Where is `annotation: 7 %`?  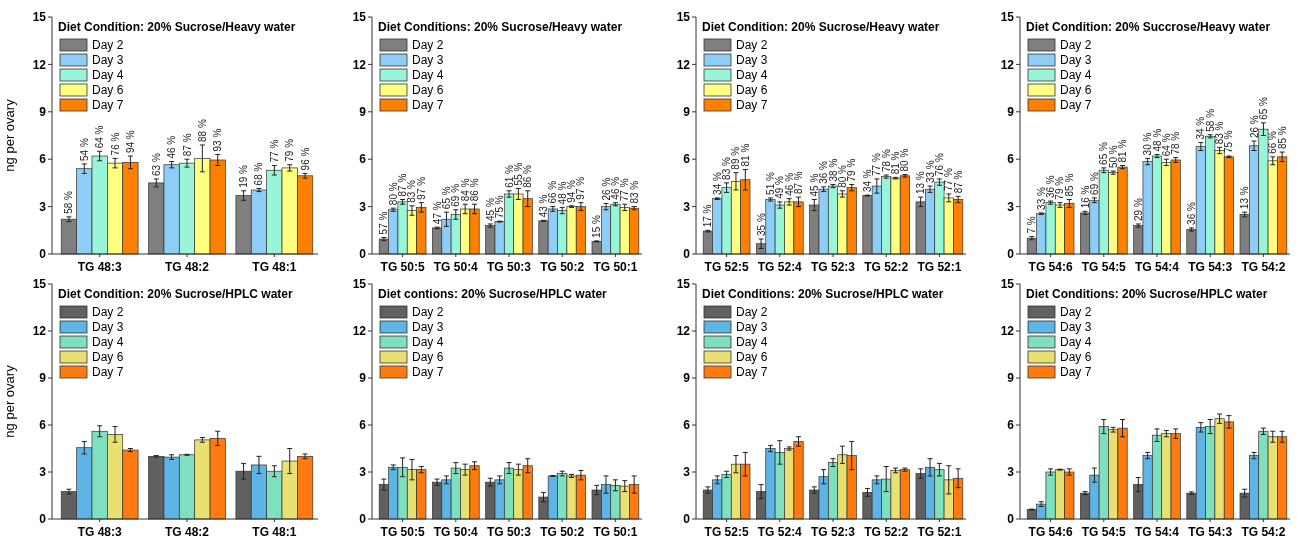
annotation: 7 % is located at coordinates (1032, 225).